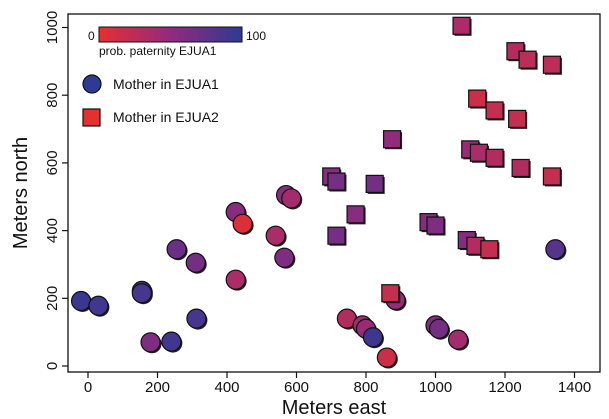  What do you see at coordinates (52, 95) in the screenshot?
I see `y-tick-label: 800` at bounding box center [52, 95].